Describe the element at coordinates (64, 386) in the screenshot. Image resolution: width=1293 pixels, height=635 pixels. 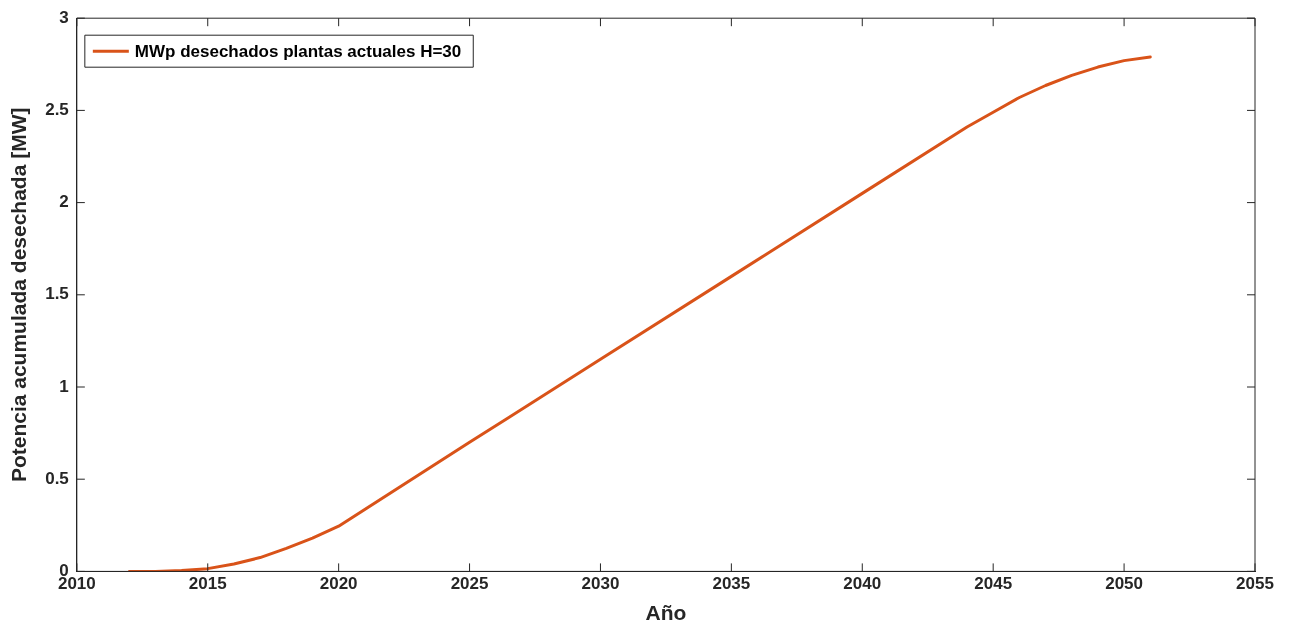
I see `y-tick-label: 1` at that location.